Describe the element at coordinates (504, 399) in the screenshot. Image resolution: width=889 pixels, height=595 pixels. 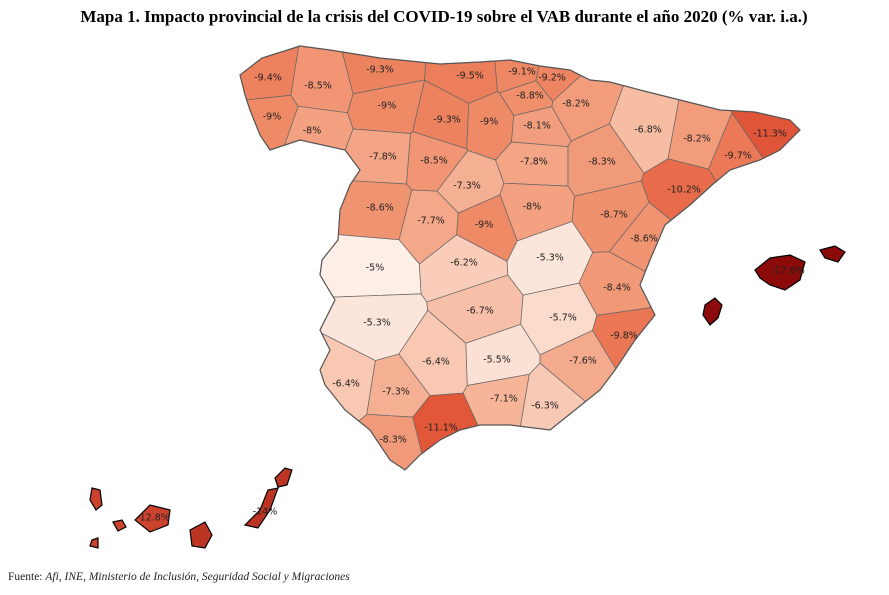
I see `province-label: -7.1%` at that location.